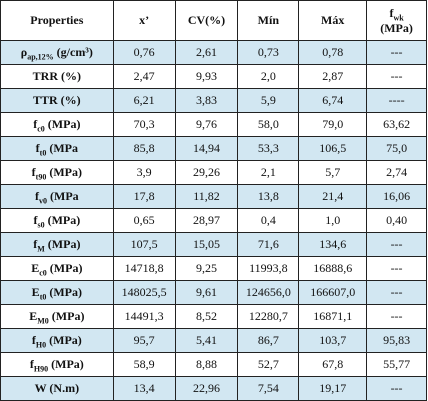  Describe the element at coordinates (206, 52) in the screenshot. I see `cell-cv: 2,61` at that location.